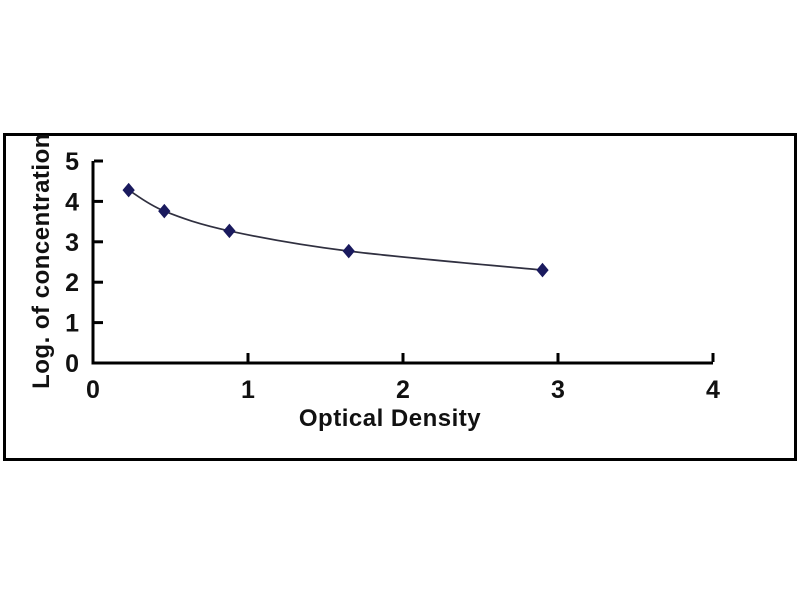 This screenshot has height=600, width=800. Describe the element at coordinates (403, 390) in the screenshot. I see `x-tick-label: 2` at that location.